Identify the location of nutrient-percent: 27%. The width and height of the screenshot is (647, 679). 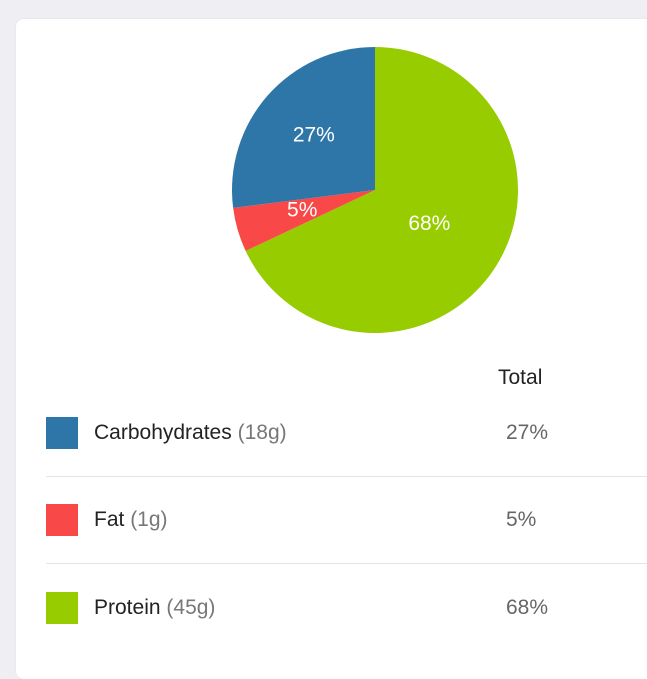
(527, 432).